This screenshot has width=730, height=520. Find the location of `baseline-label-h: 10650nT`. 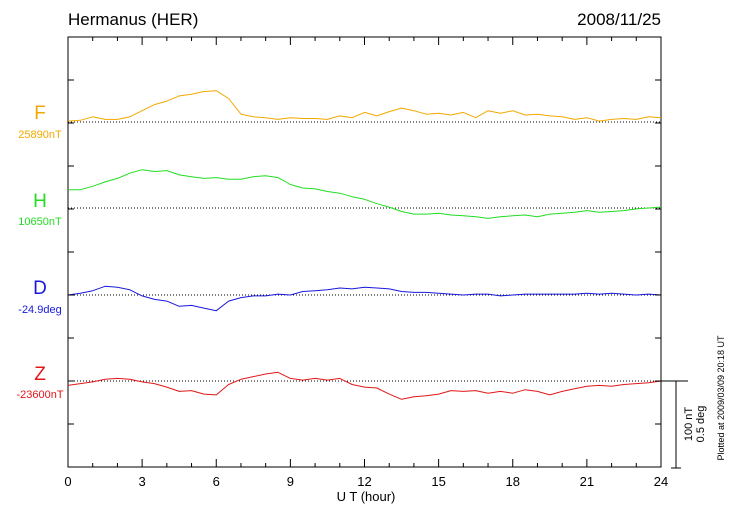

baseline-label-h: 10650nT is located at coordinates (40, 222).